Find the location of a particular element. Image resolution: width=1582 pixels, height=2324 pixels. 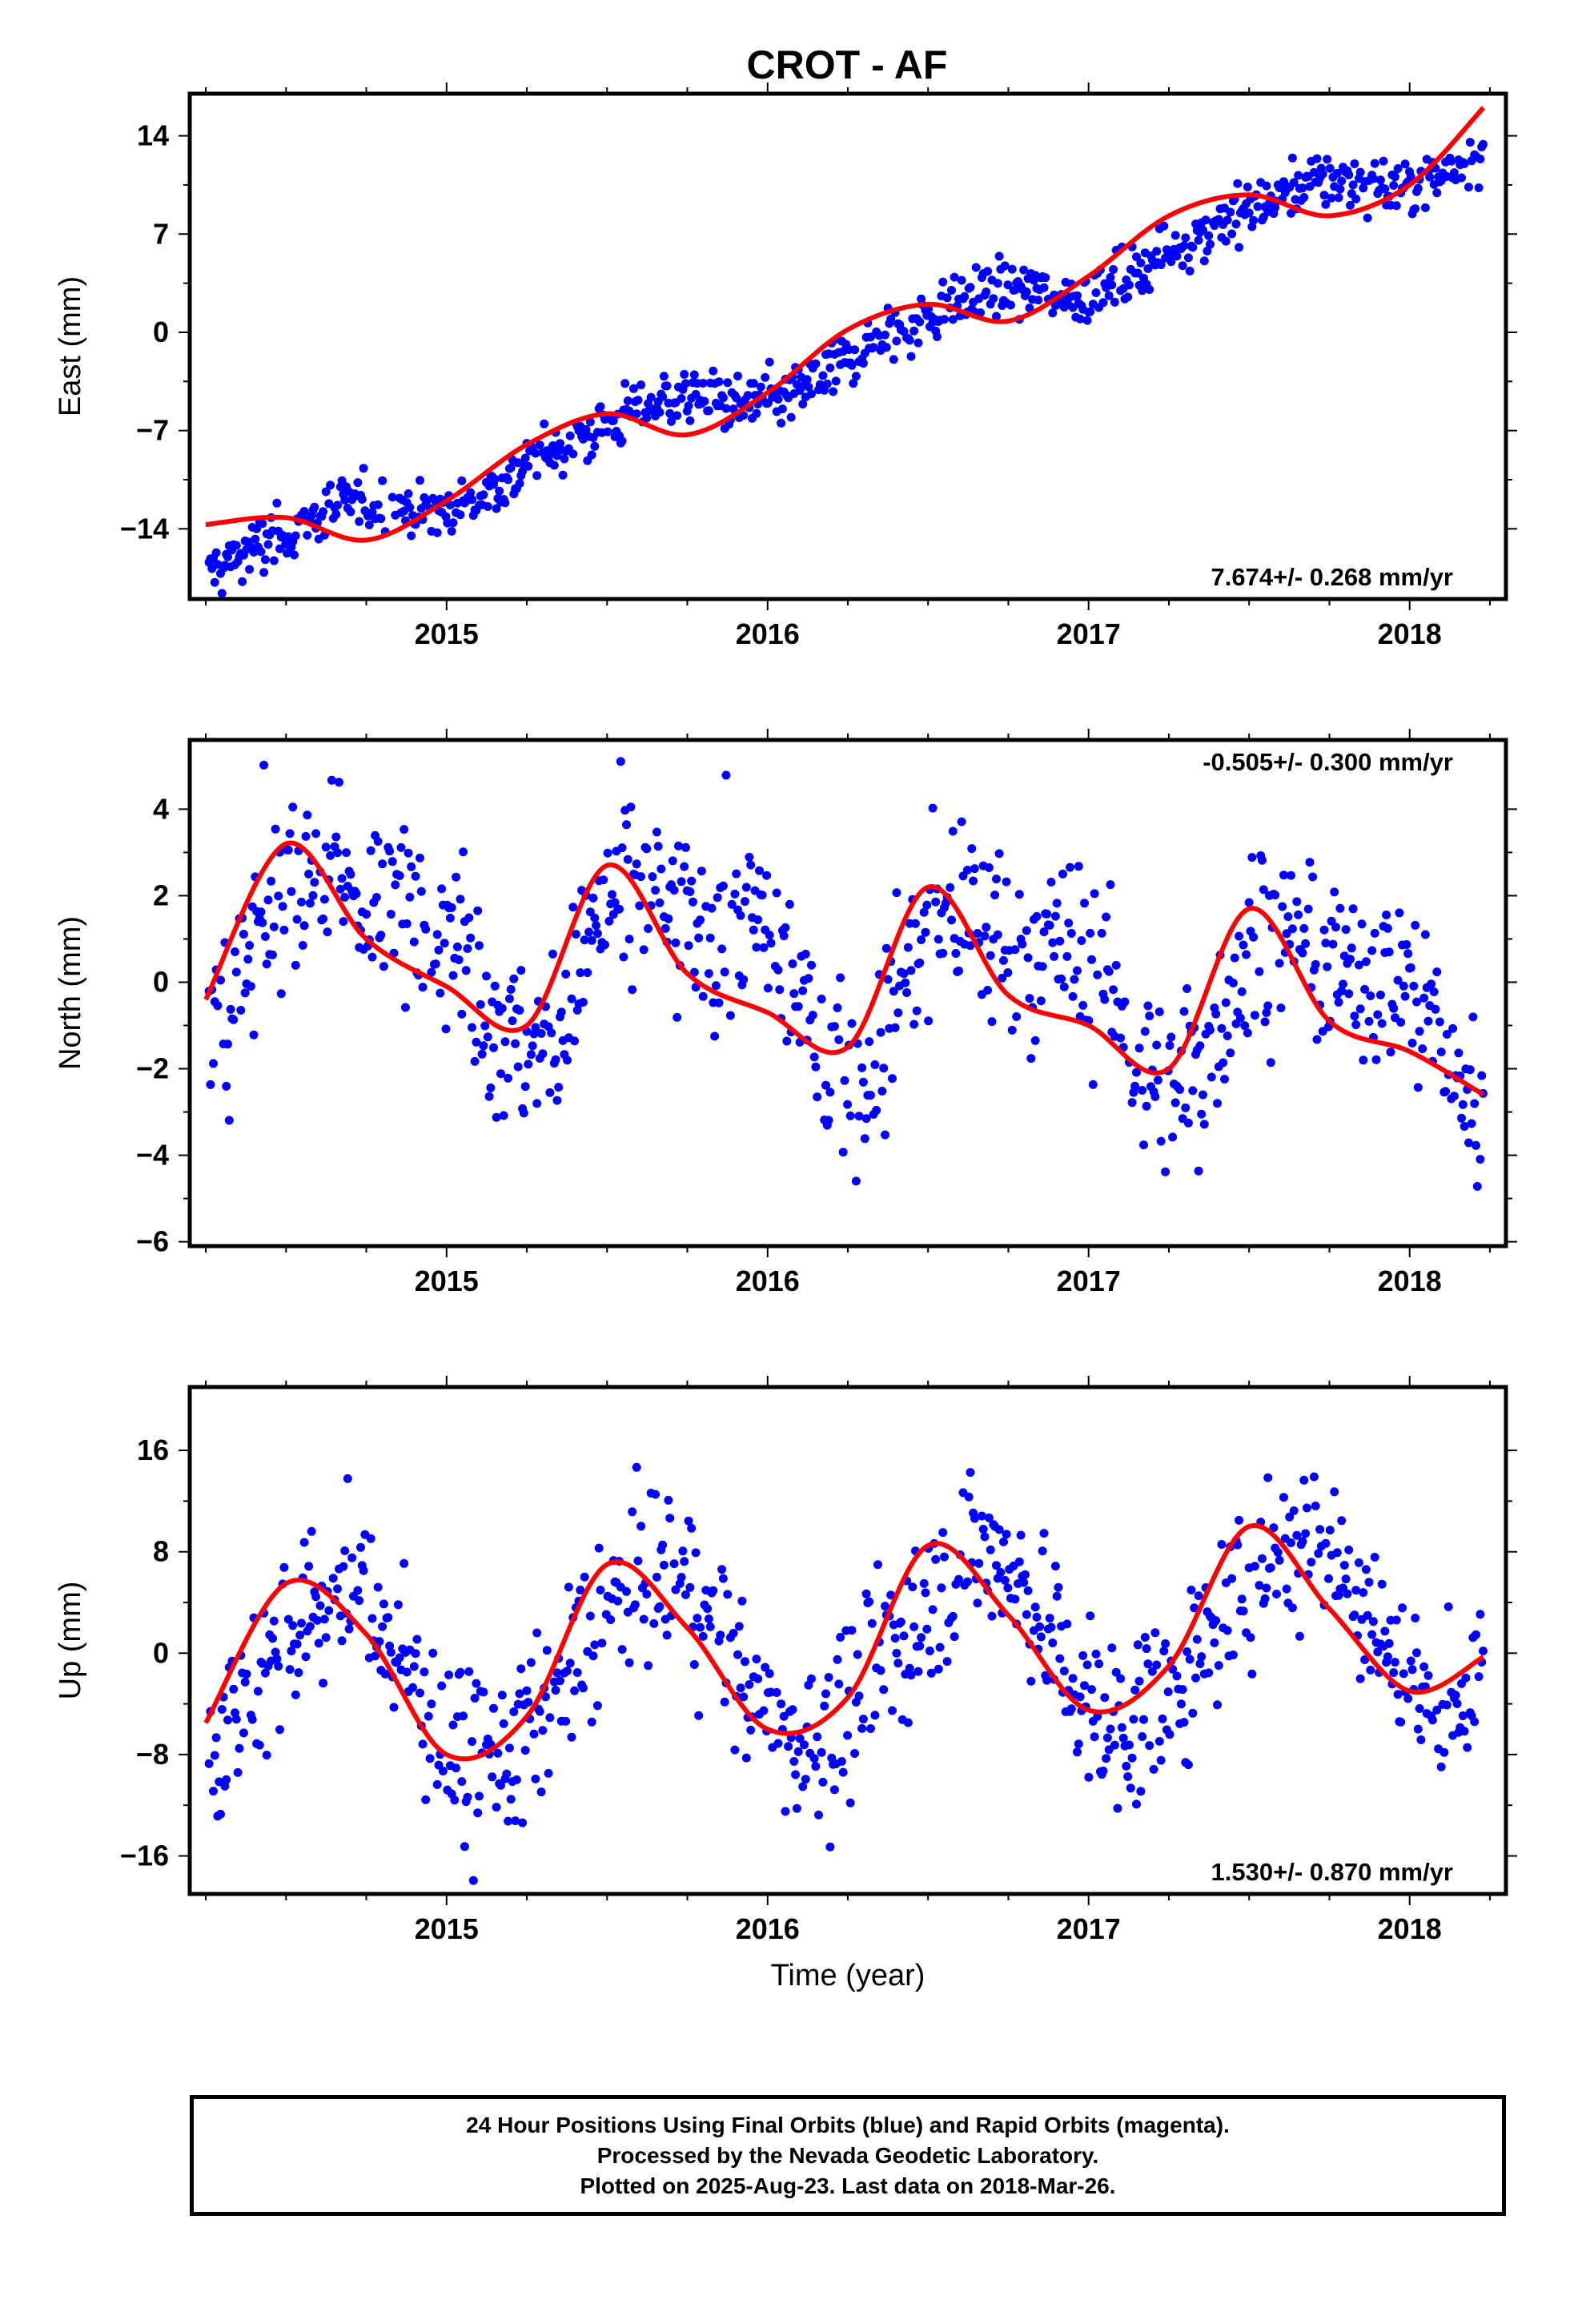

y-tick-label: 8 is located at coordinates (161, 1551).